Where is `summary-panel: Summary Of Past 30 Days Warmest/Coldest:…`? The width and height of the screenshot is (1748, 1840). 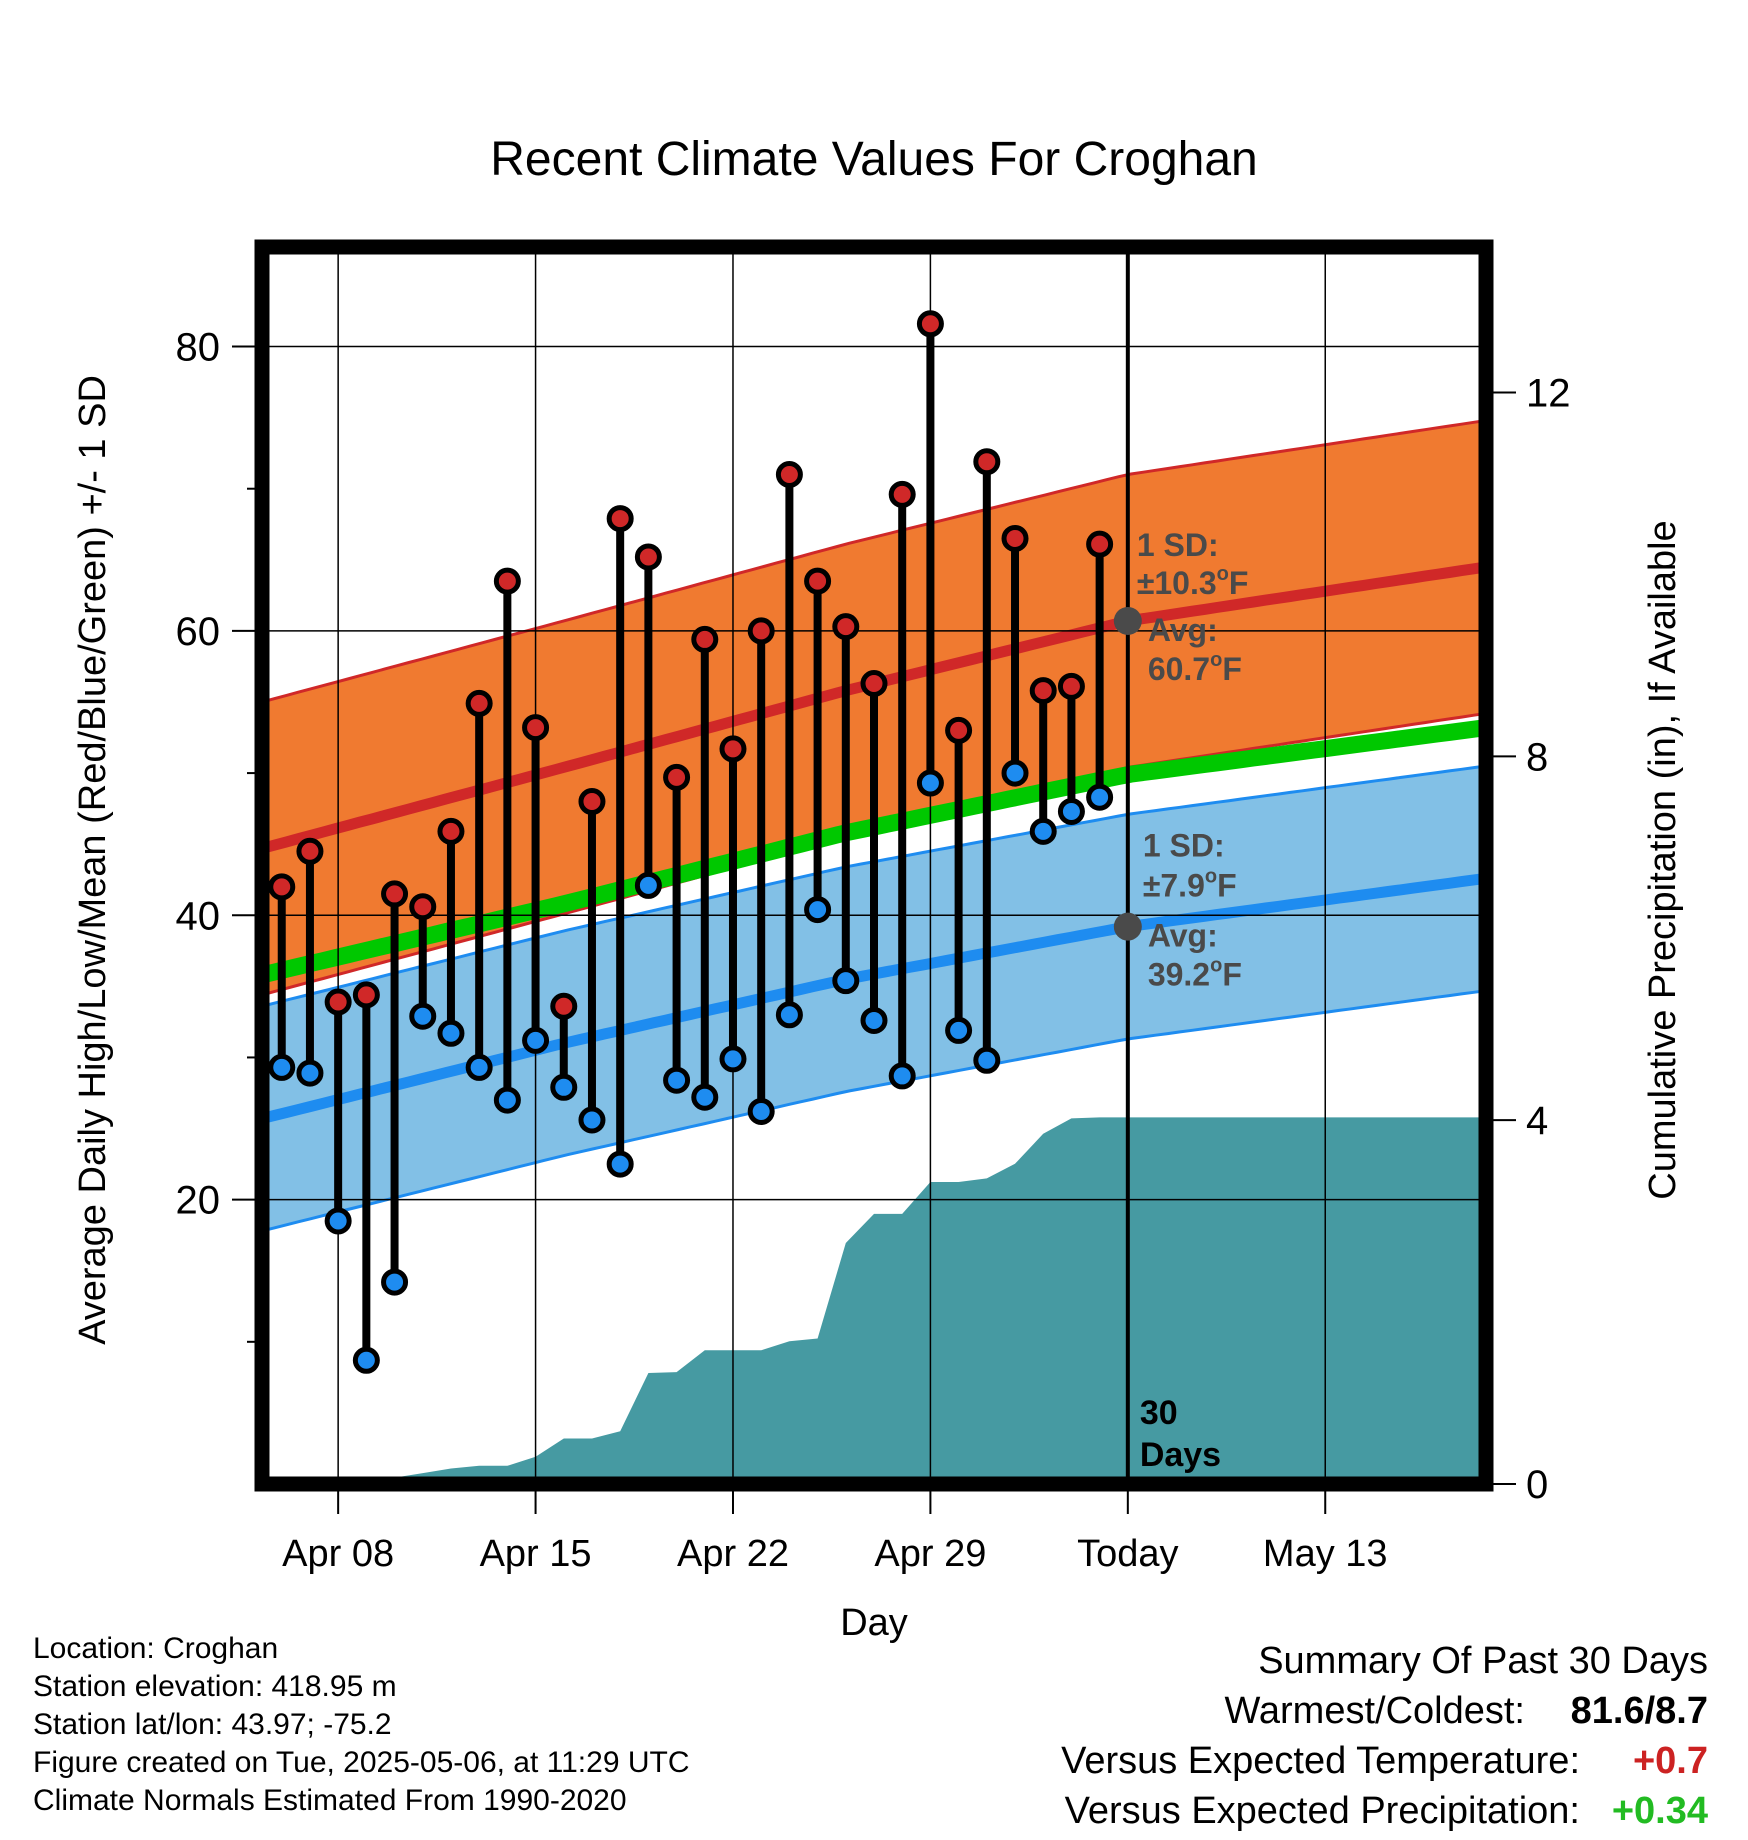
summary-panel: Summary Of Past 30 Days Warmest/Coldest:… is located at coordinates (1258, 1740).